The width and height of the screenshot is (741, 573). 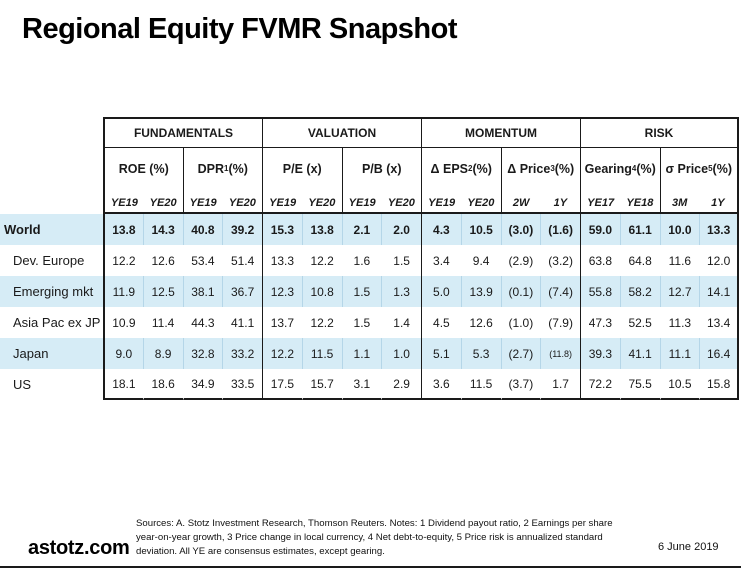 What do you see at coordinates (22, 384) in the screenshot?
I see `row-label: US` at bounding box center [22, 384].